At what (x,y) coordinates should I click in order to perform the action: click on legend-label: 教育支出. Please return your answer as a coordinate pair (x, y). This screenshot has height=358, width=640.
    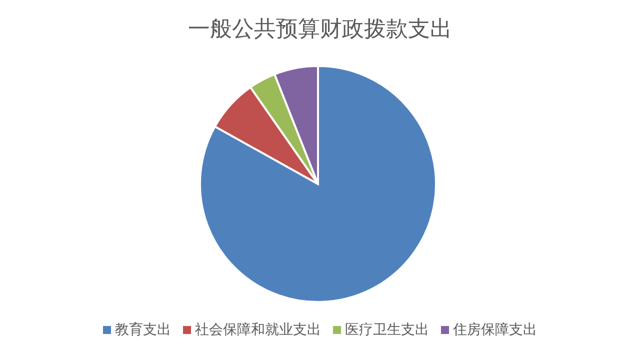
    Looking at the image, I should click on (143, 329).